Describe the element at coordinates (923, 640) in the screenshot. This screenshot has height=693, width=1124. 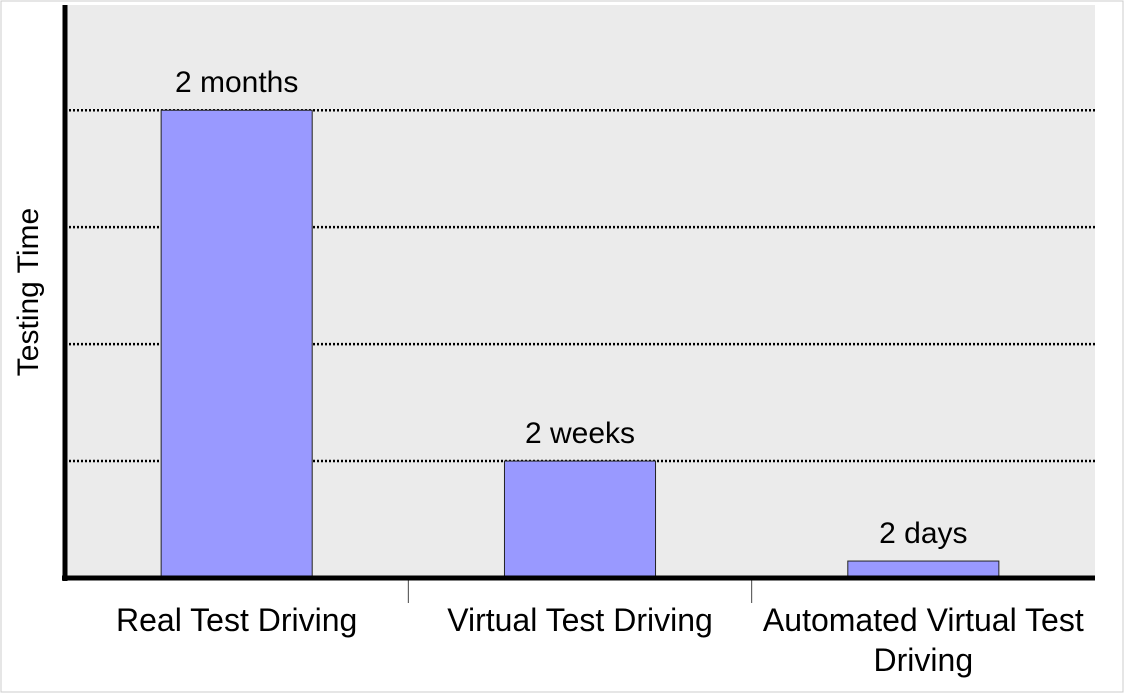
I see `x-tick-label: Automated Virtual Test Driving` at that location.